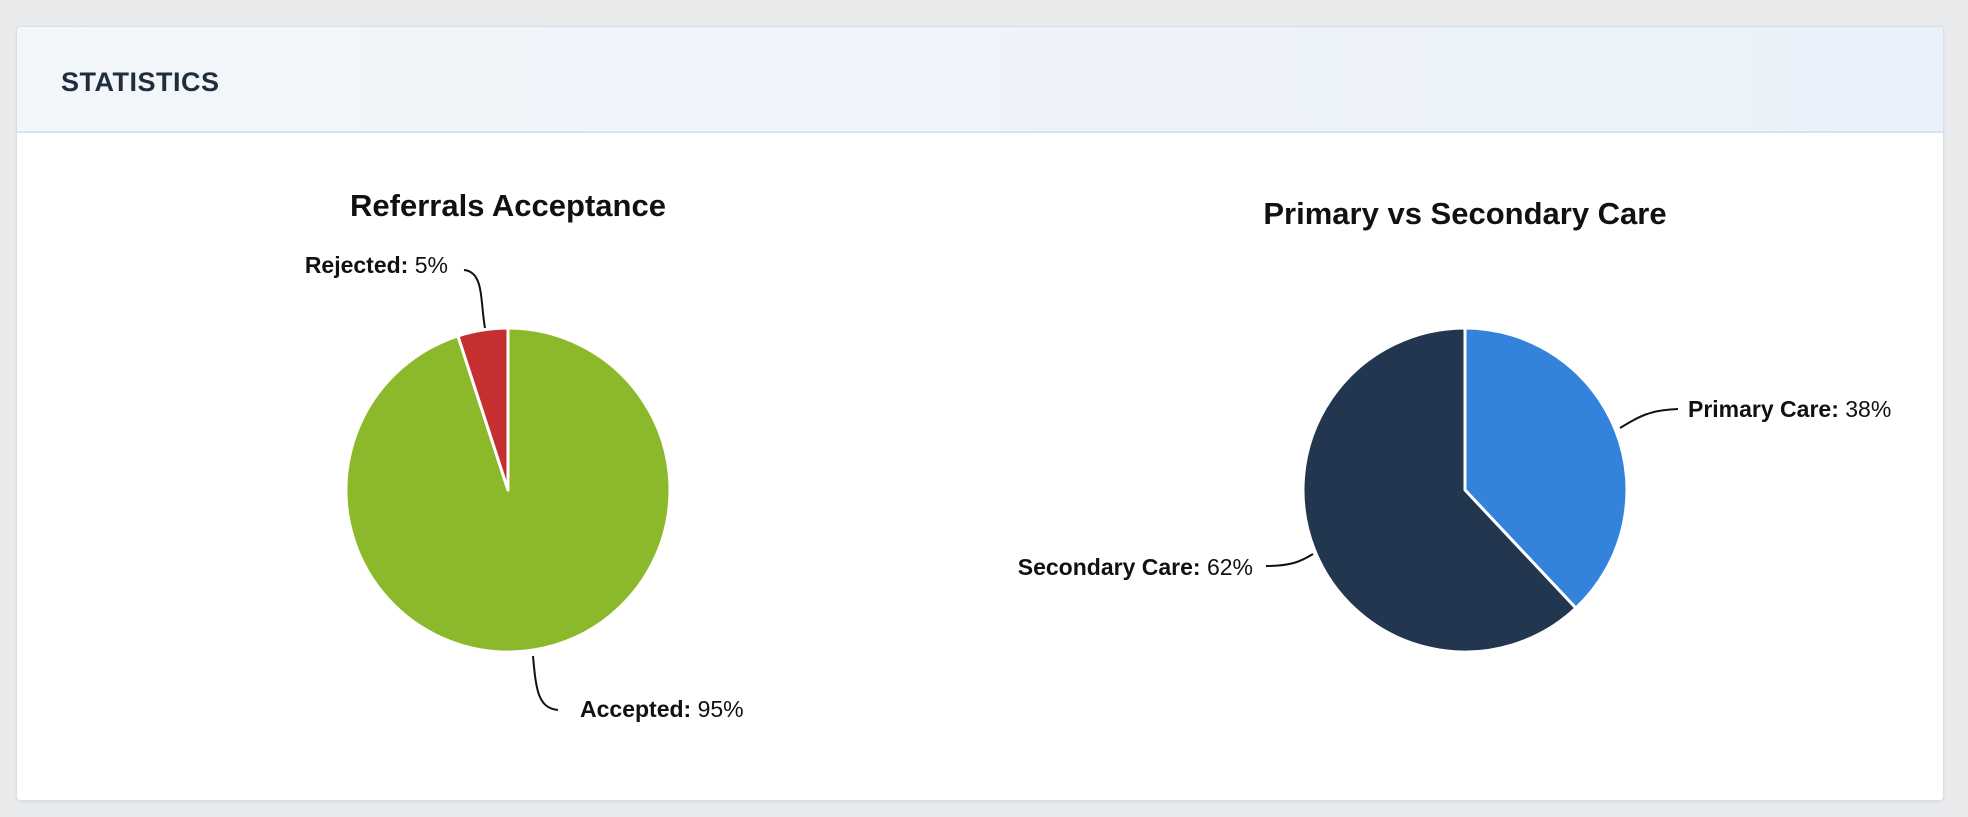 This screenshot has height=817, width=1968. I want to click on data-label-primary-care: Primary Care: 38%, so click(1789, 409).